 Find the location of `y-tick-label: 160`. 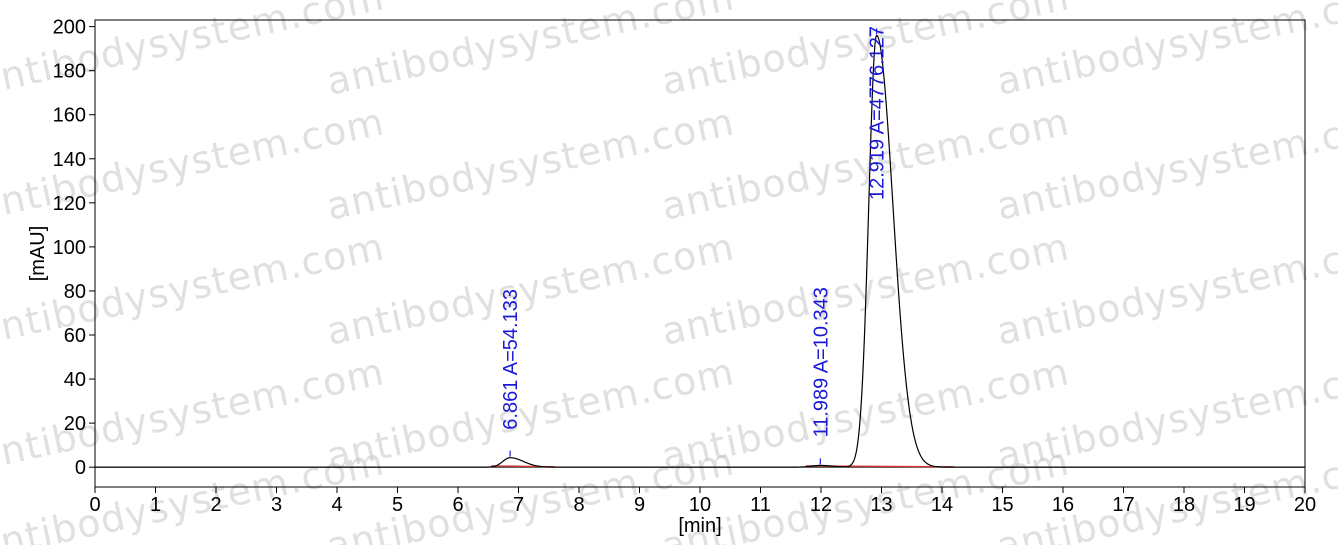

y-tick-label: 160 is located at coordinates (69, 116).